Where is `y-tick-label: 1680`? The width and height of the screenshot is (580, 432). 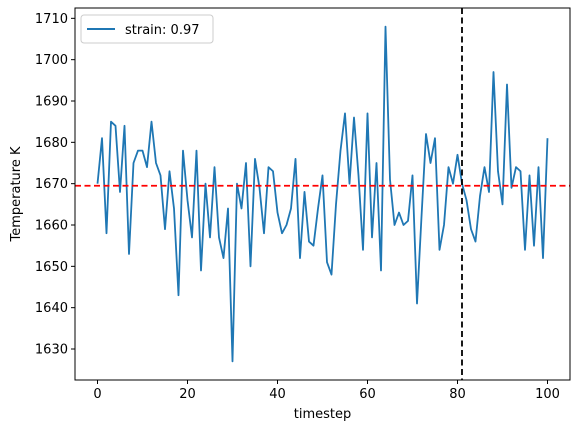
y-tick-label: 1680 is located at coordinates (51, 143).